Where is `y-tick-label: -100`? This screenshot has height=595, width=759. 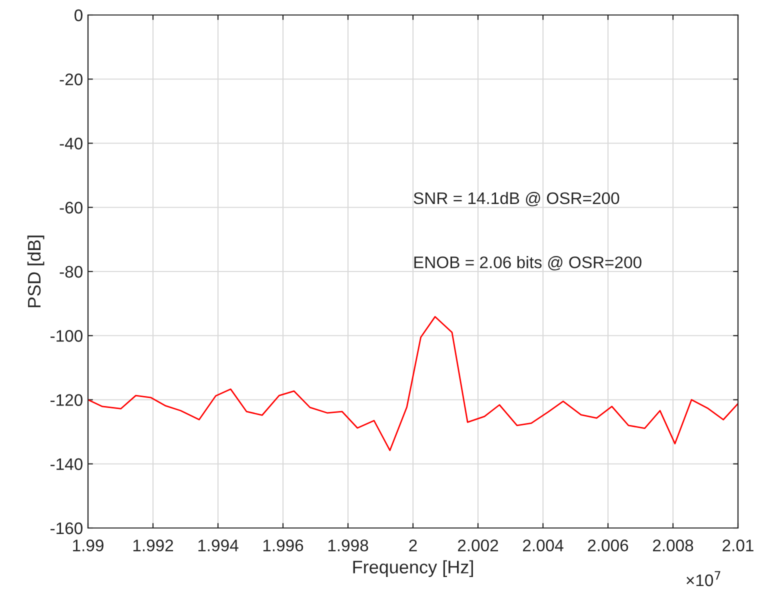 y-tick-label: -100 is located at coordinates (66, 336).